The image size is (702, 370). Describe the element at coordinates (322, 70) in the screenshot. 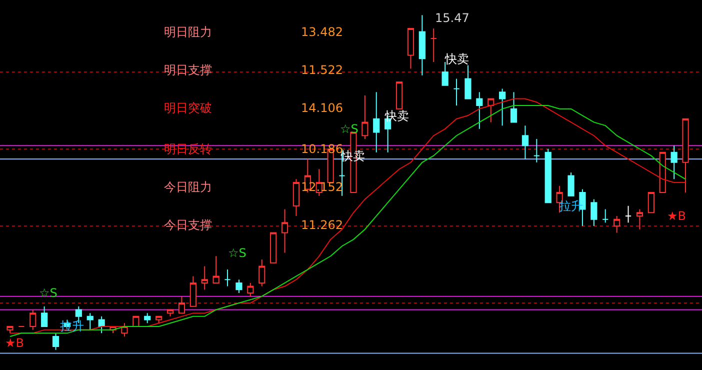

I see `annotation: 11.522` at that location.